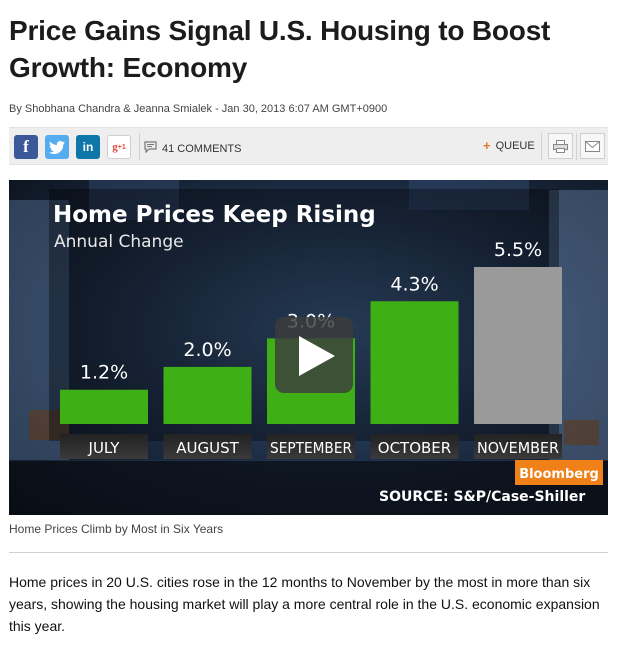 The width and height of the screenshot is (620, 651). Describe the element at coordinates (150, 149) in the screenshot. I see `comment-bubble-icon` at that location.